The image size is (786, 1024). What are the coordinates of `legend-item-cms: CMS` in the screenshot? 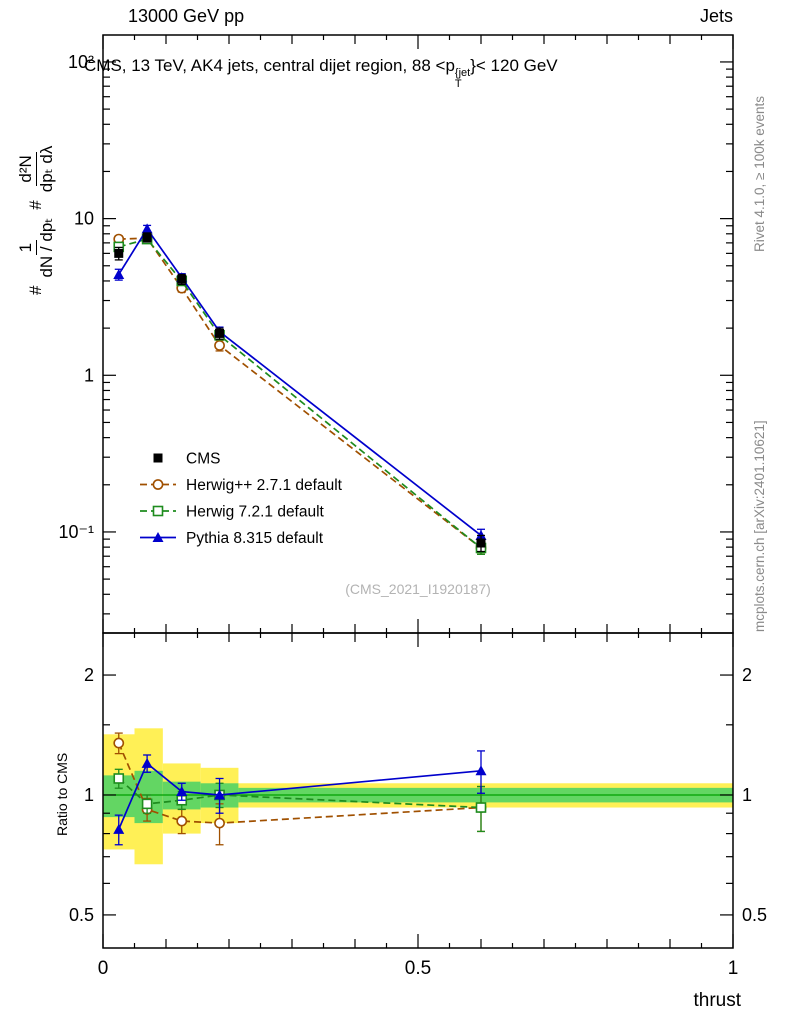 It's located at (186, 459).